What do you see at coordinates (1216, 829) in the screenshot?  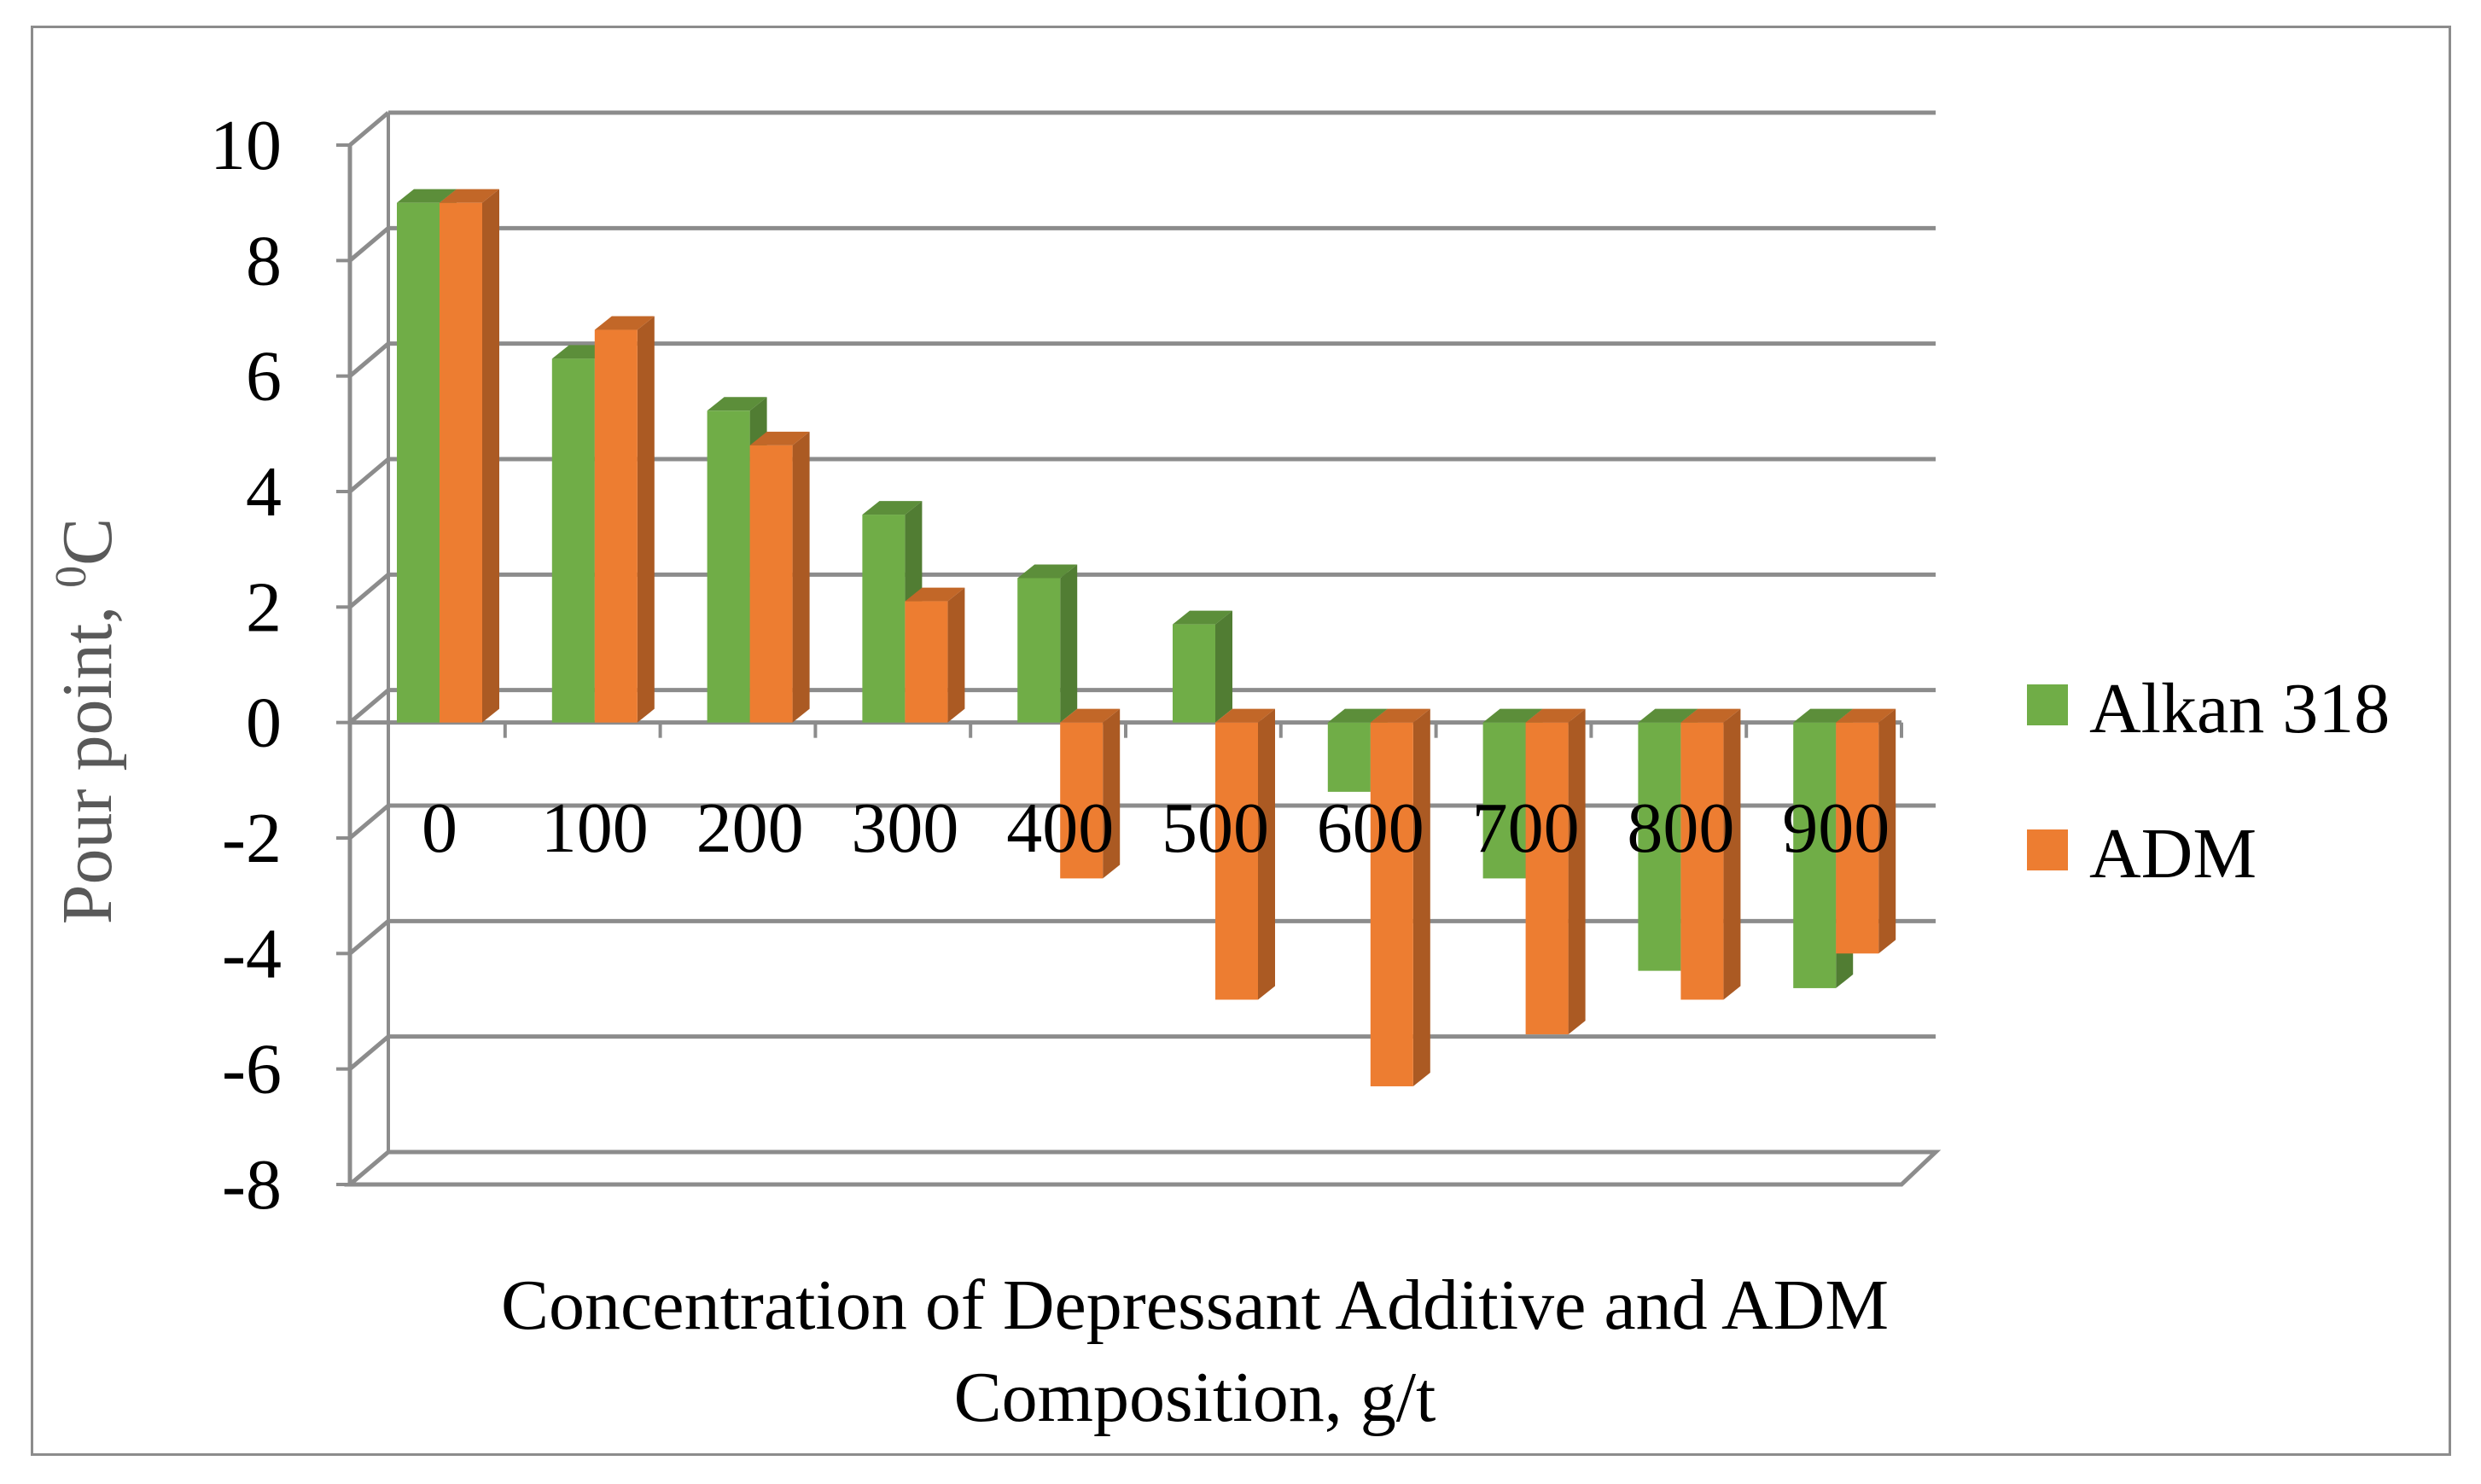 I see `x-tick-label: 500` at bounding box center [1216, 829].